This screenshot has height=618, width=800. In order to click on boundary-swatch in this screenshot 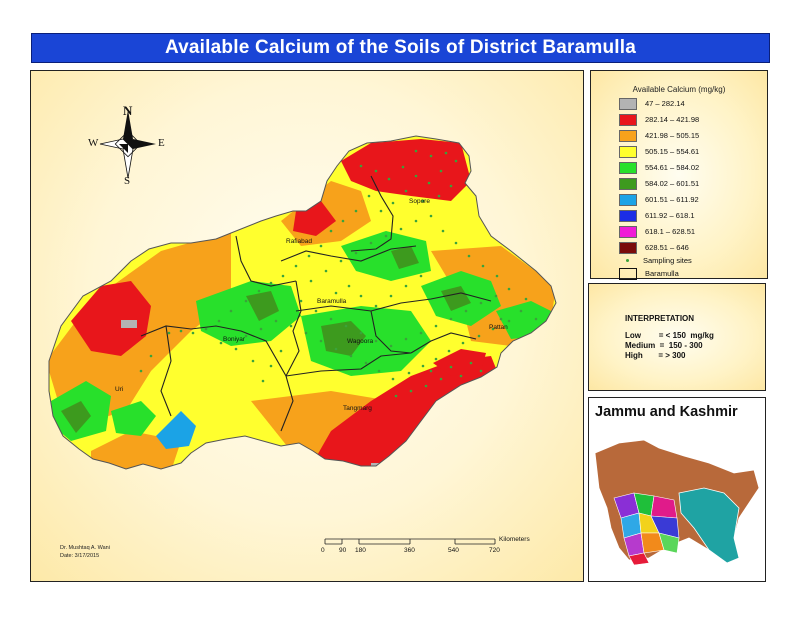, I will do `click(628, 273)`.